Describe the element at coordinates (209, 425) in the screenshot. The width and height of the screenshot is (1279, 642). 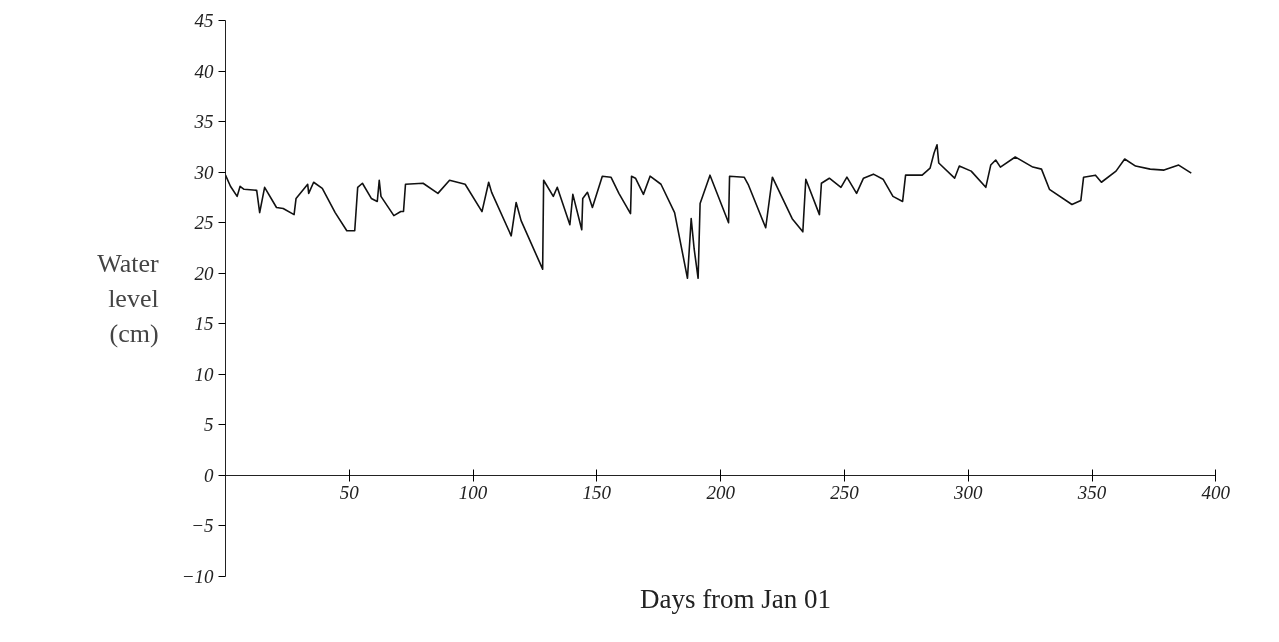
I see `y-tick-label: 5` at that location.